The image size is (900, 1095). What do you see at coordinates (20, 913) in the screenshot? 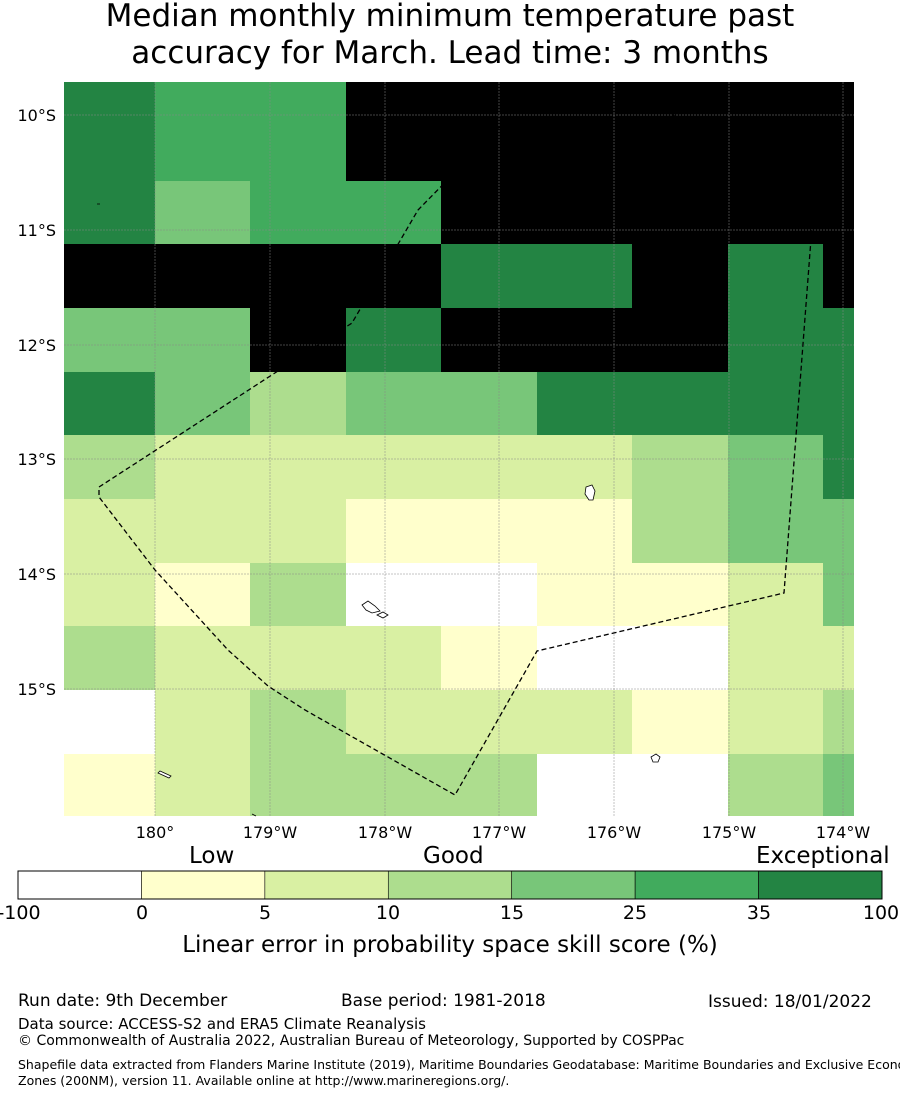
I see `legend-tick-minus100: -100` at bounding box center [20, 913].